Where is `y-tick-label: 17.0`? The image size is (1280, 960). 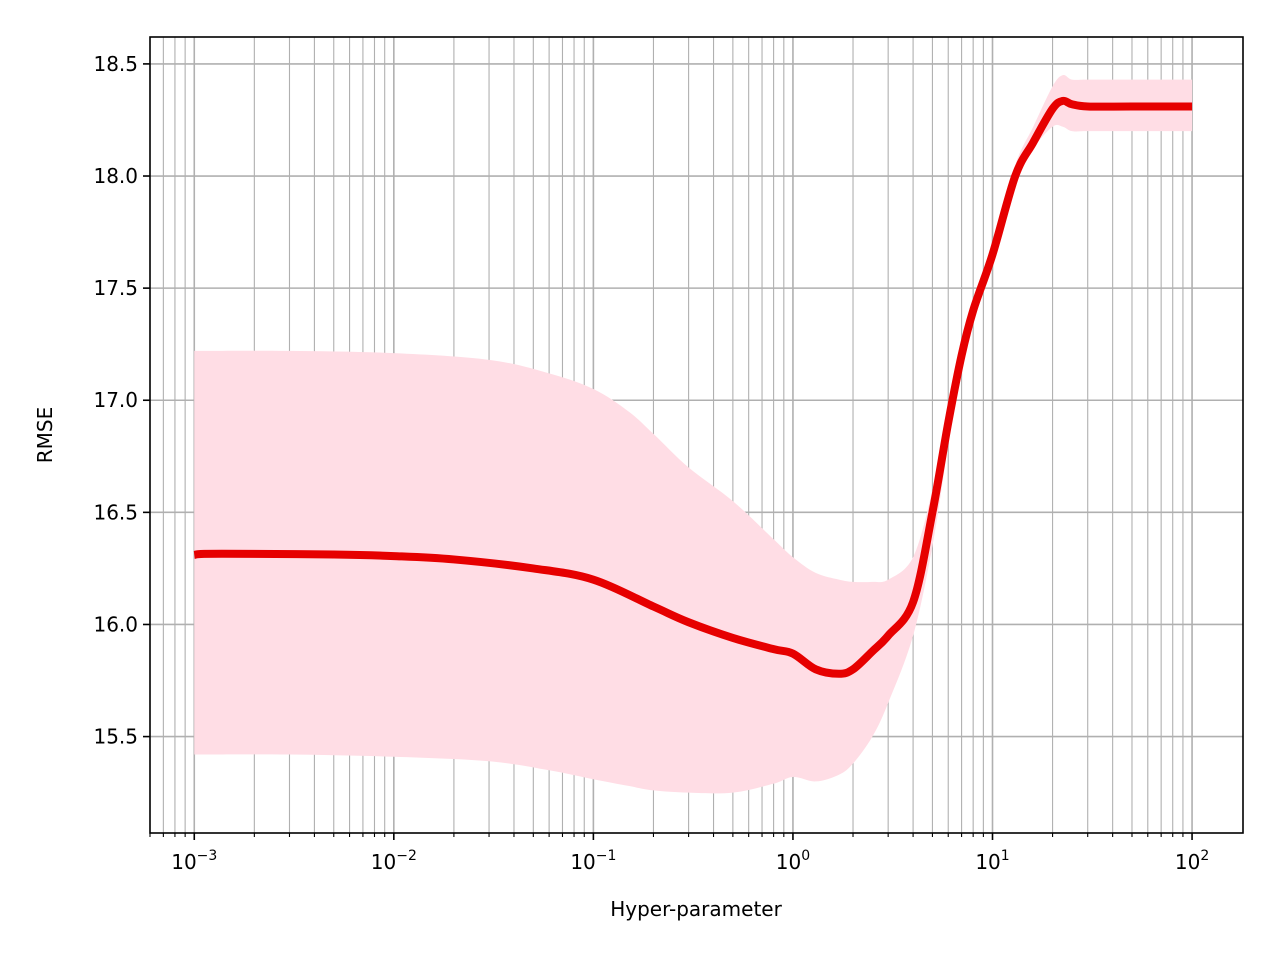
y-tick-label: 17.0 is located at coordinates (115, 400).